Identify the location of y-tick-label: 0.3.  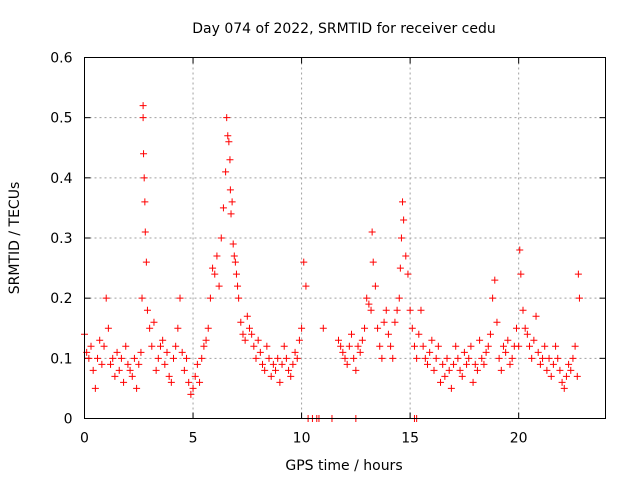
(61, 239).